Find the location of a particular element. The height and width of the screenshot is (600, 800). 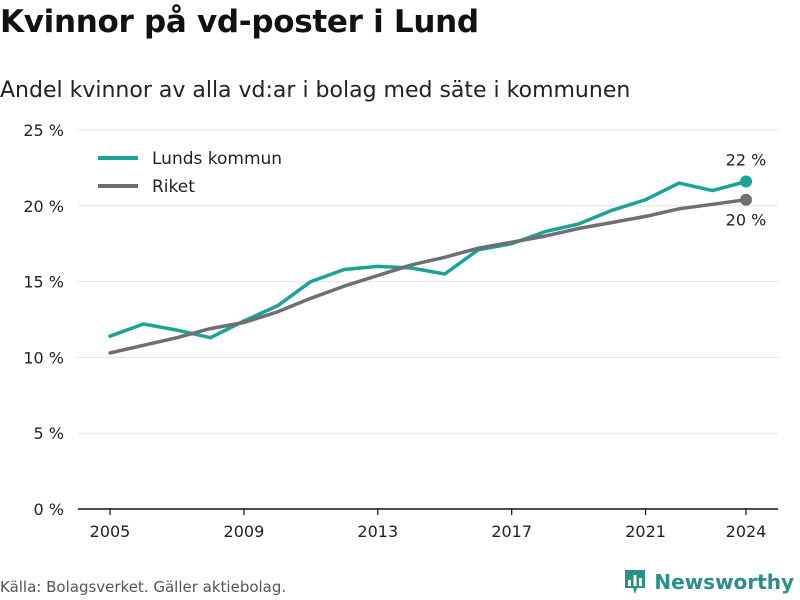

x-tick-label: 2009 is located at coordinates (244, 531).